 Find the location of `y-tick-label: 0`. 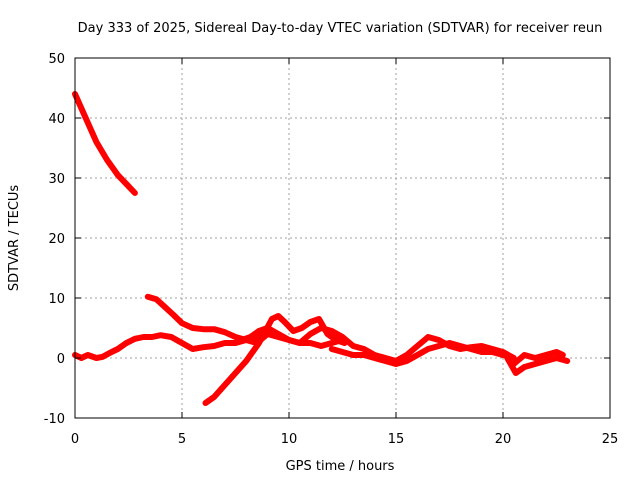

y-tick-label: 0 is located at coordinates (61, 359).